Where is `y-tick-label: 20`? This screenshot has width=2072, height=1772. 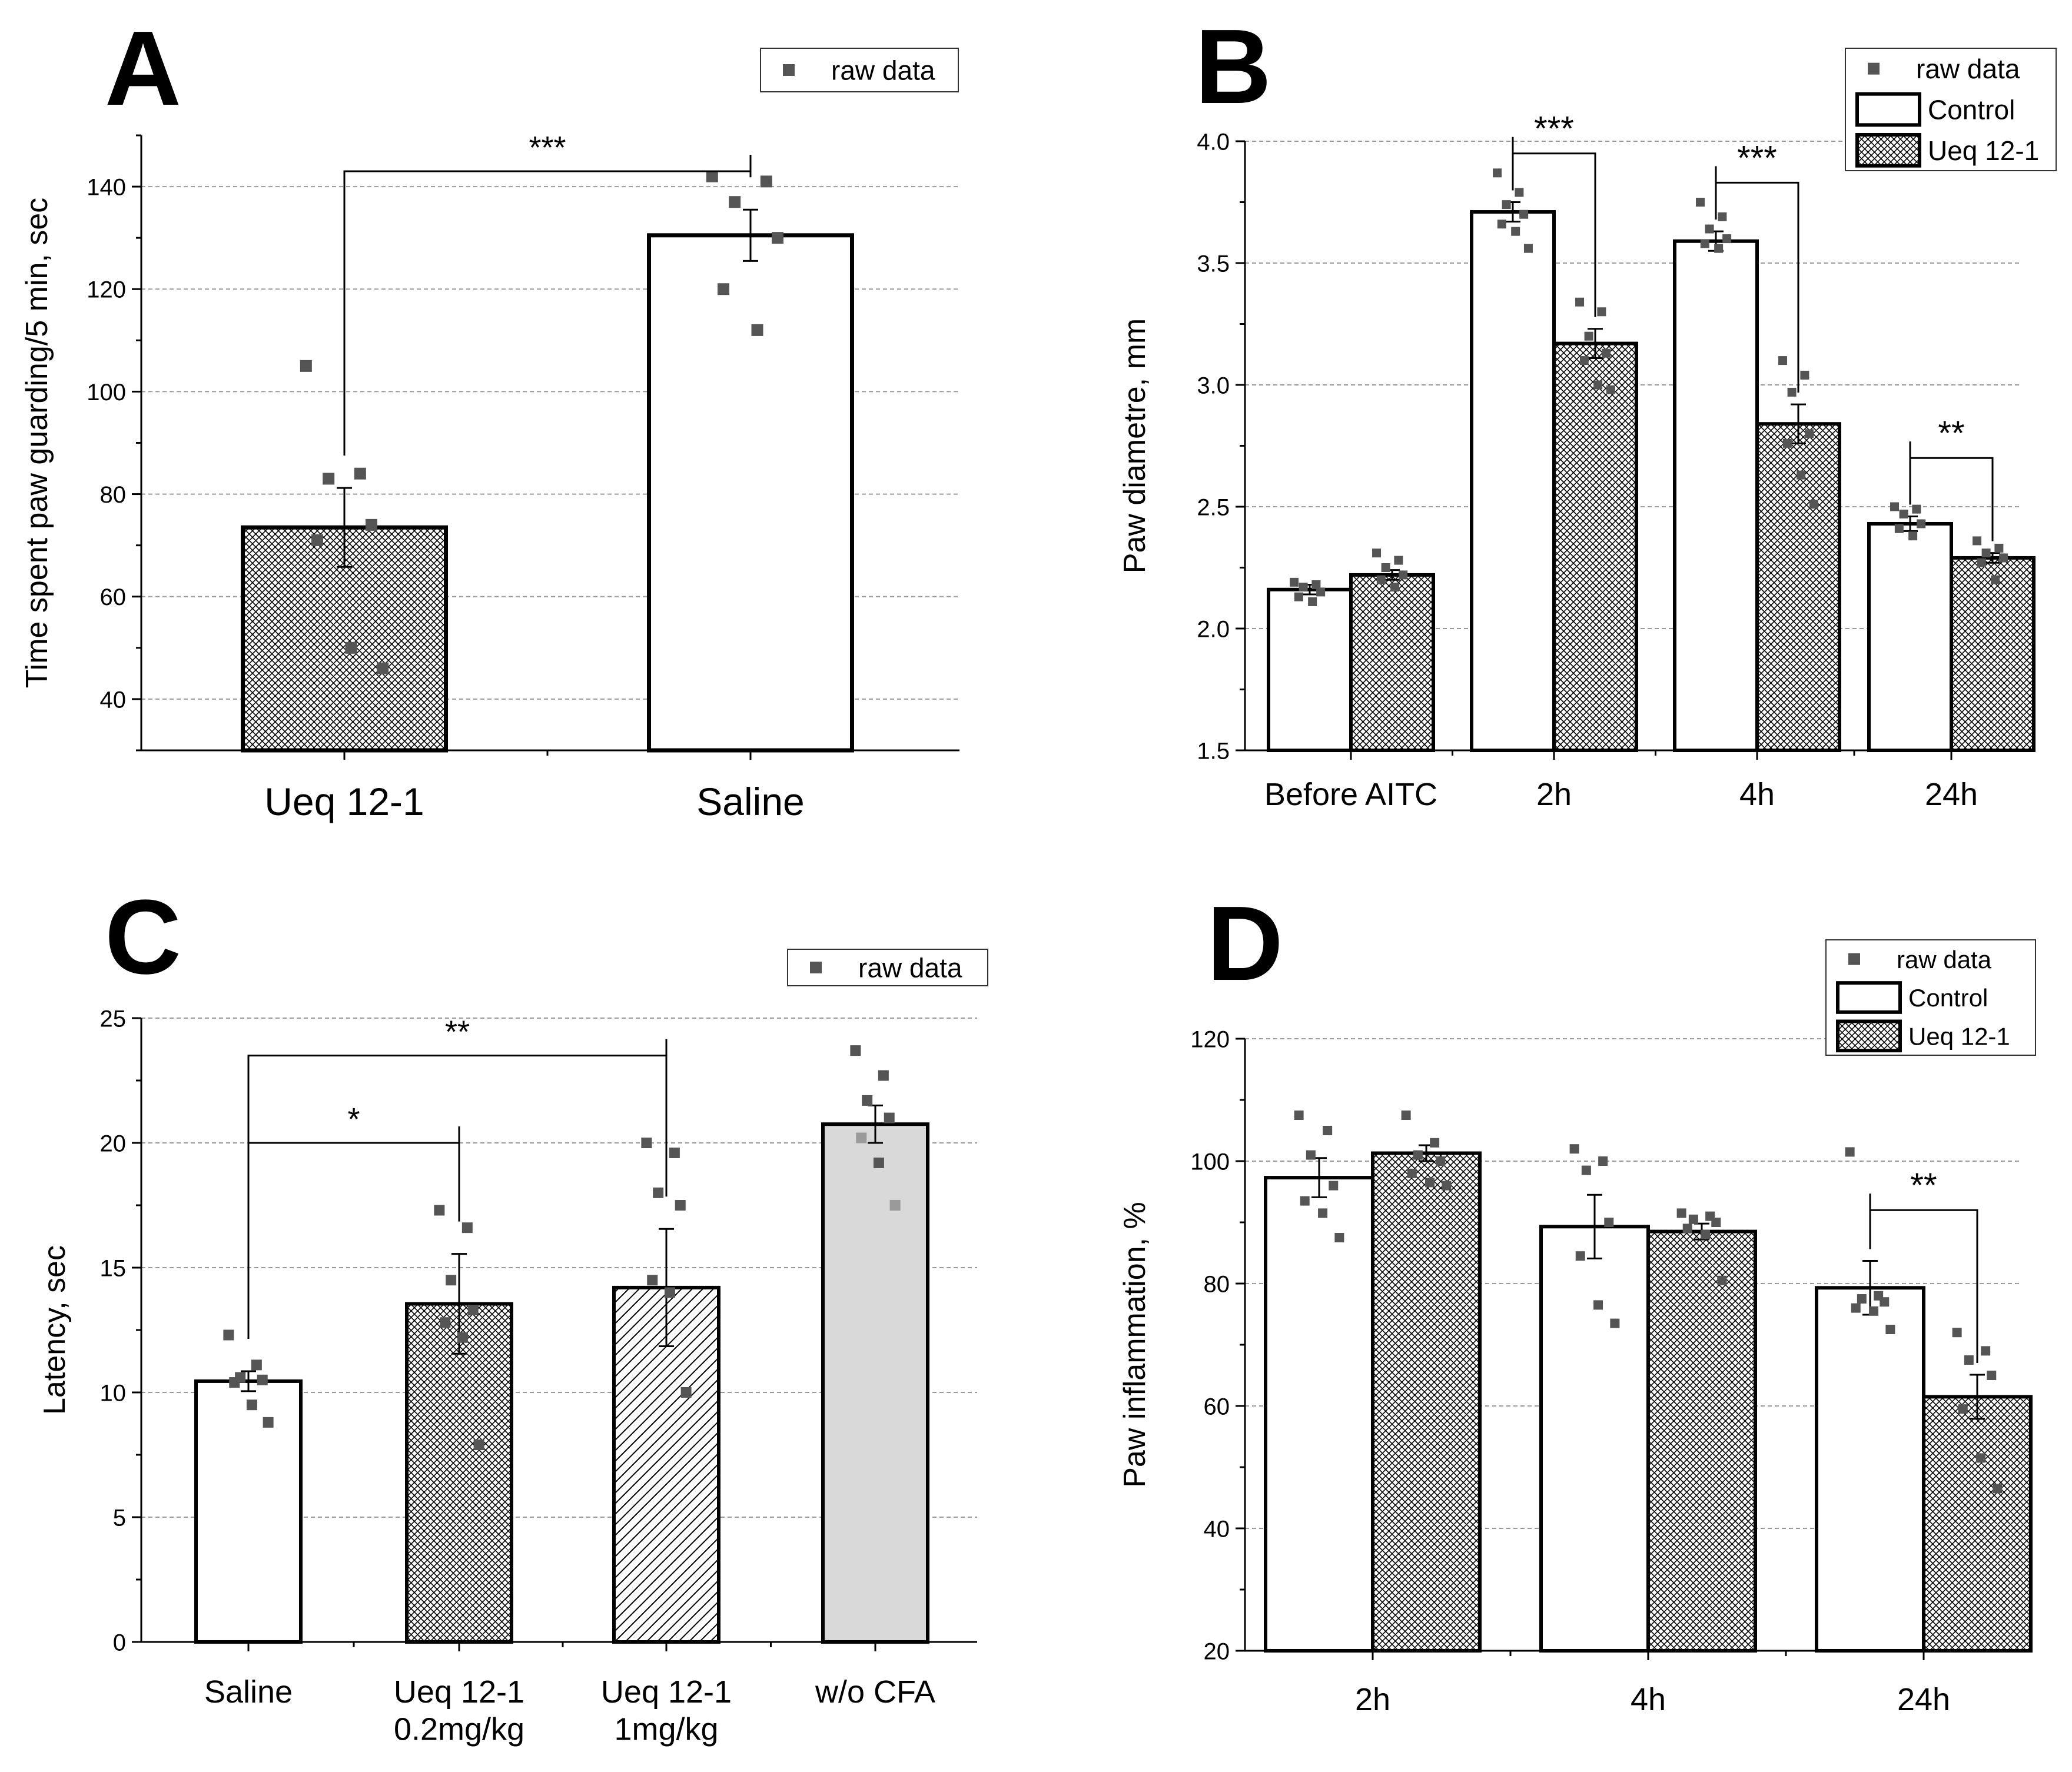 y-tick-label: 20 is located at coordinates (1217, 1651).